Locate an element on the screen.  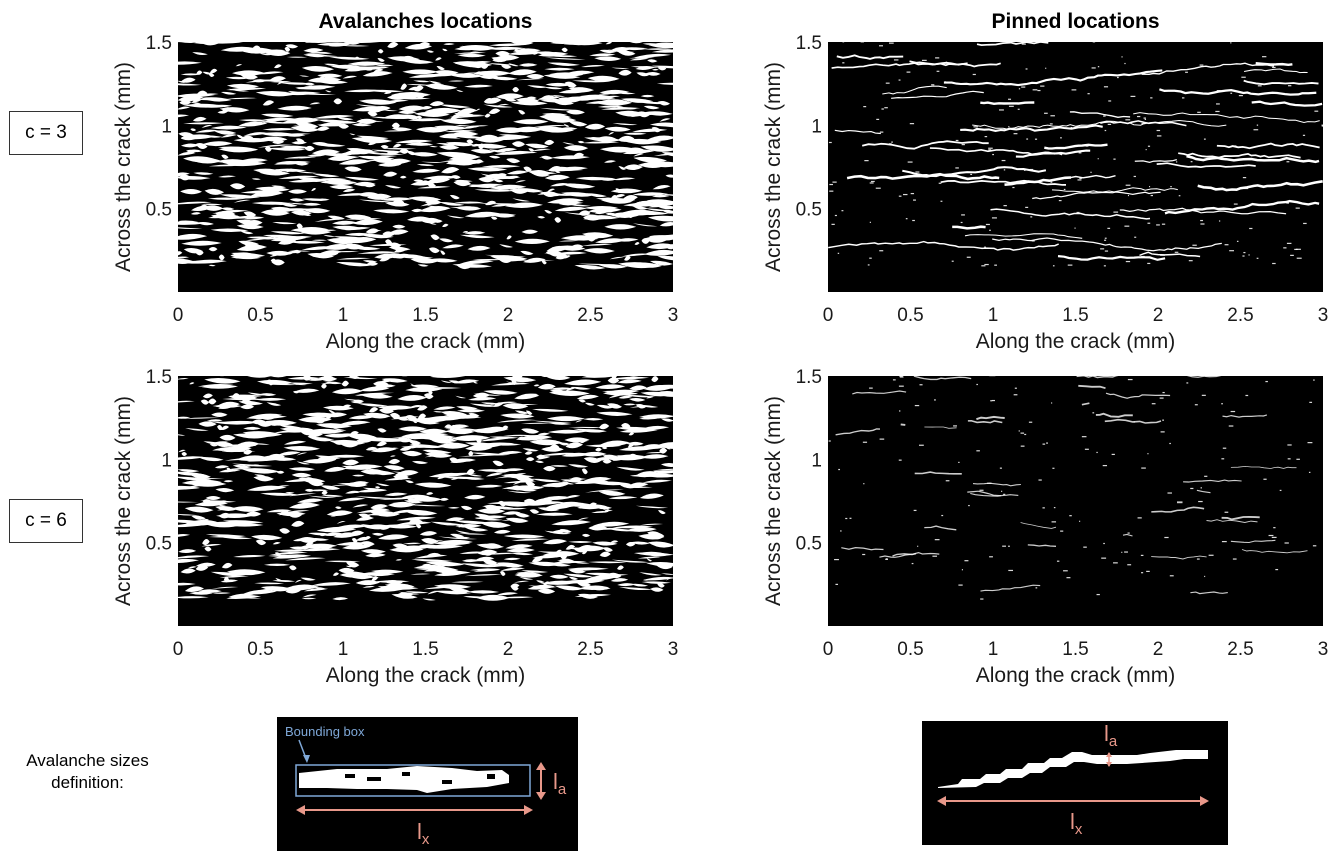
x-tick-label: 2 is located at coordinates (1158, 649).